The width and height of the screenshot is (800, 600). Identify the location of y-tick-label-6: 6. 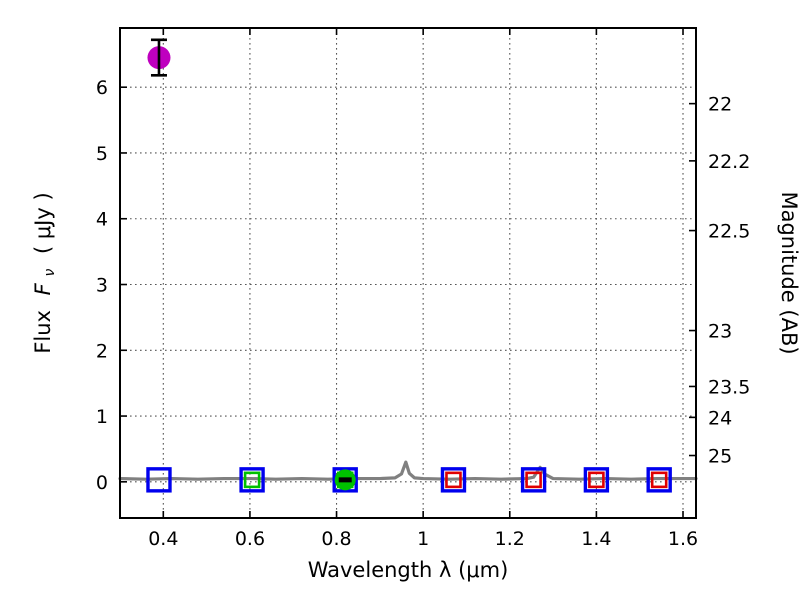
(102, 88).